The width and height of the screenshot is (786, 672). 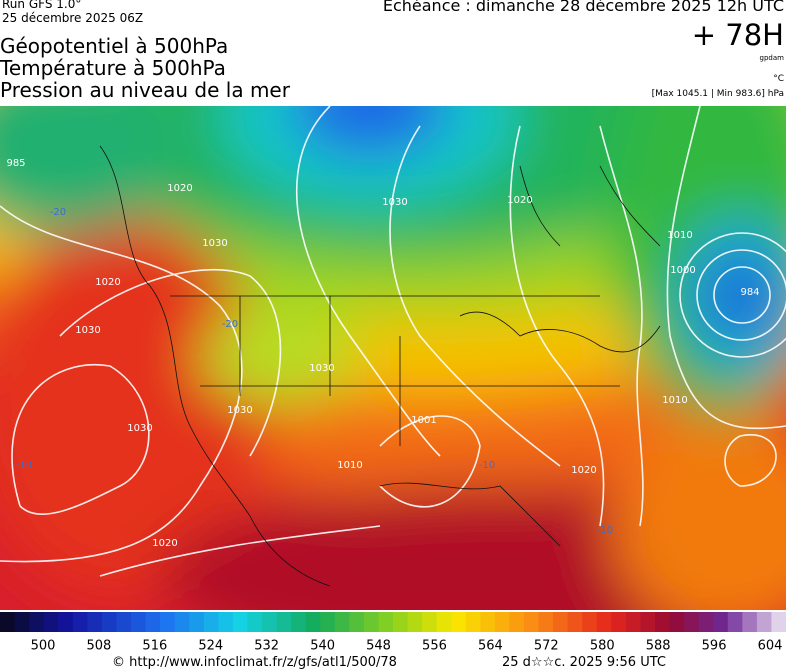 I want to click on unit: gpdam, so click(x=771, y=58).